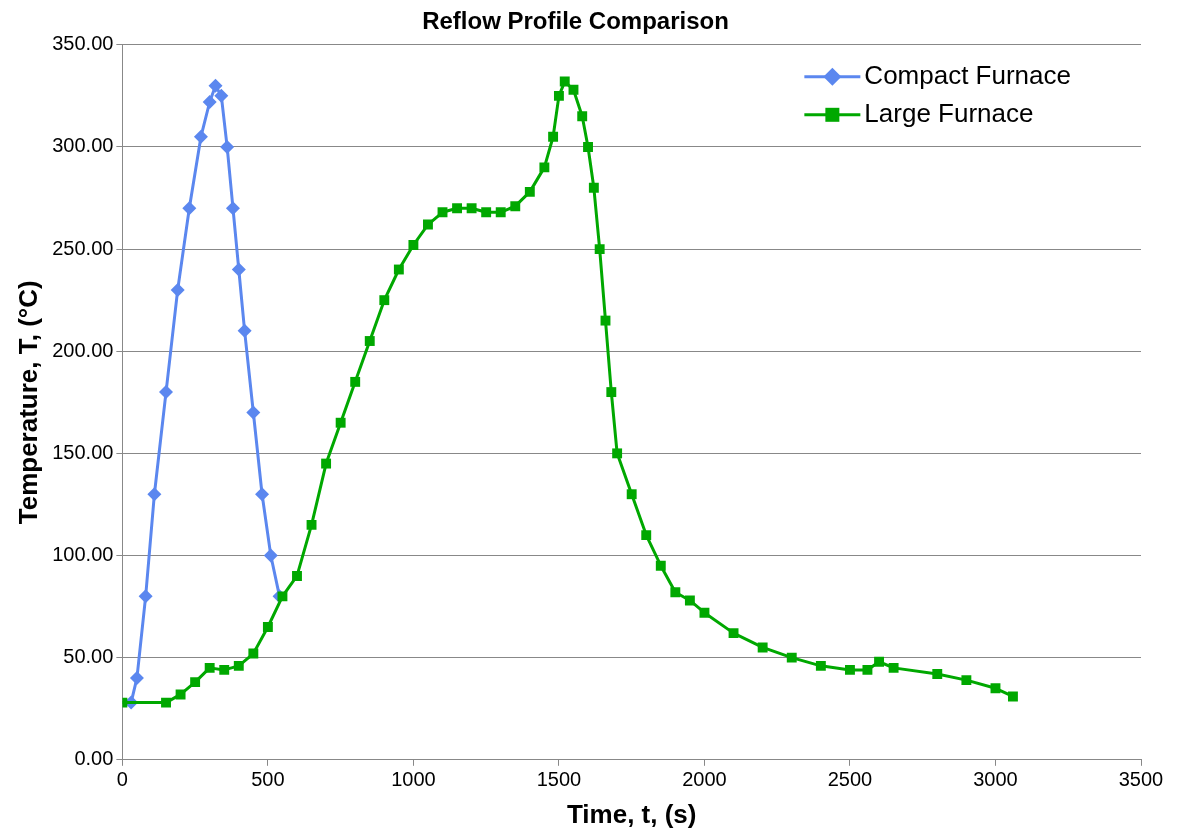  What do you see at coordinates (413, 779) in the screenshot?
I see `x-tick-label: 1000` at bounding box center [413, 779].